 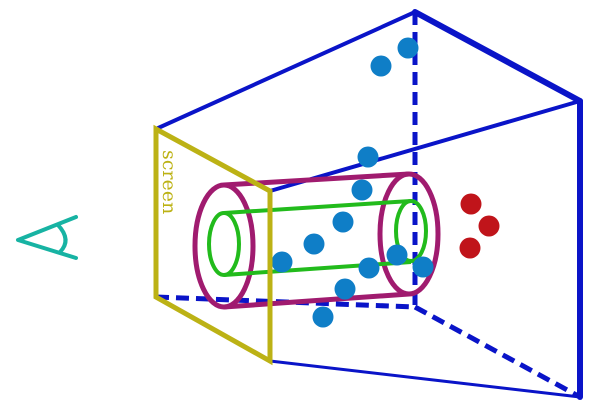 What do you see at coordinates (169, 182) in the screenshot?
I see `screen-label: screen` at bounding box center [169, 182].